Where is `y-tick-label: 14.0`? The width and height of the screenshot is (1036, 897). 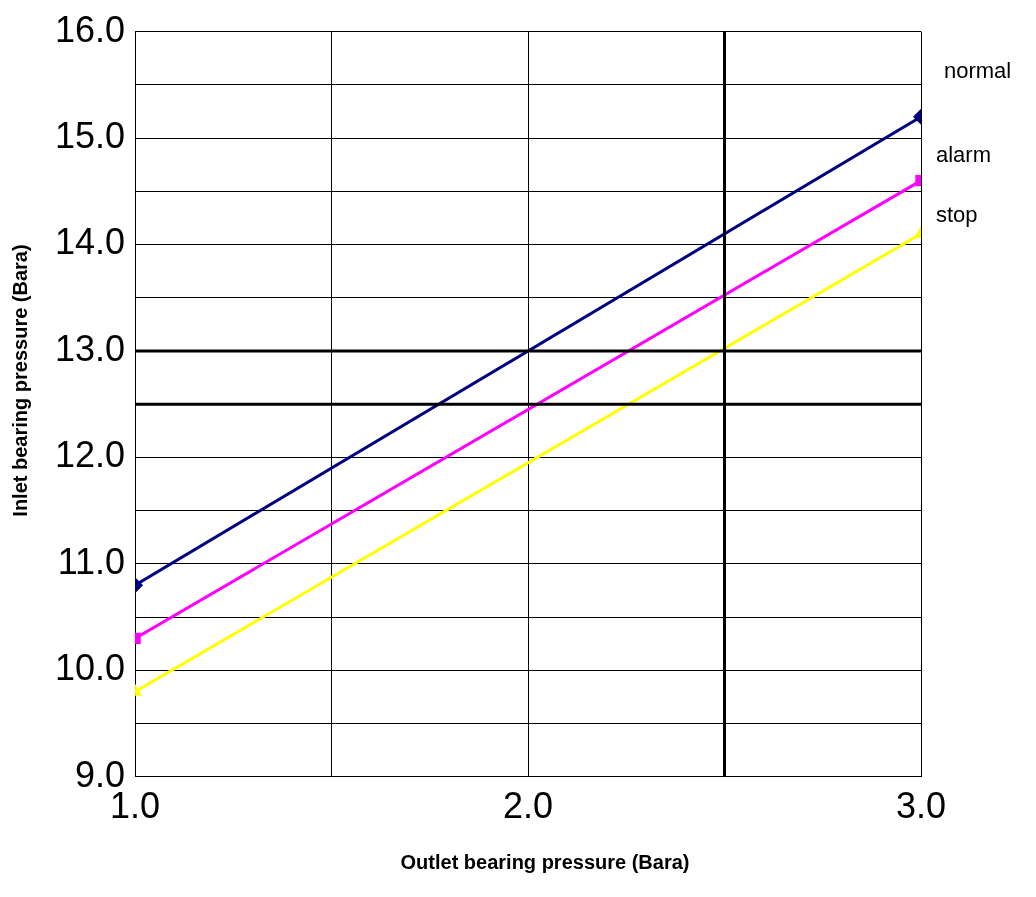
y-tick-label: 14.0 is located at coordinates (90, 242).